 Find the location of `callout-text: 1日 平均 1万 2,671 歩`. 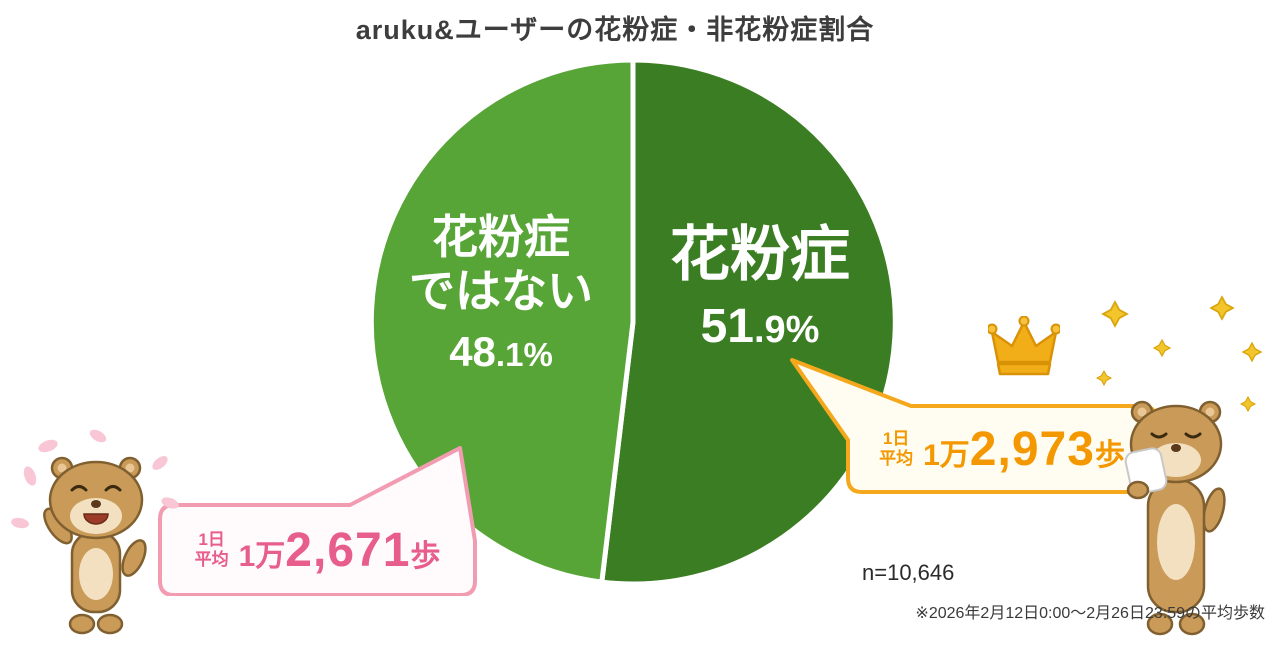

callout-text: 1日 平均 1万 2,671 歩 is located at coordinates (317, 550).